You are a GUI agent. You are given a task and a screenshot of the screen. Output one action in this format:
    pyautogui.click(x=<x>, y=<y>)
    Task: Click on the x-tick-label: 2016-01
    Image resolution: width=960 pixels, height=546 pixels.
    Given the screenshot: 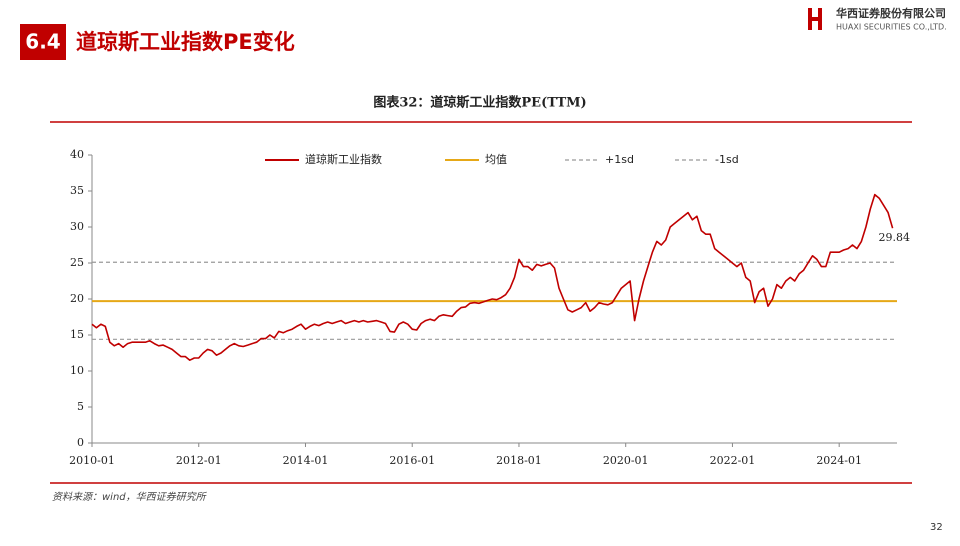 What is the action you would take?
    pyautogui.click(x=412, y=460)
    